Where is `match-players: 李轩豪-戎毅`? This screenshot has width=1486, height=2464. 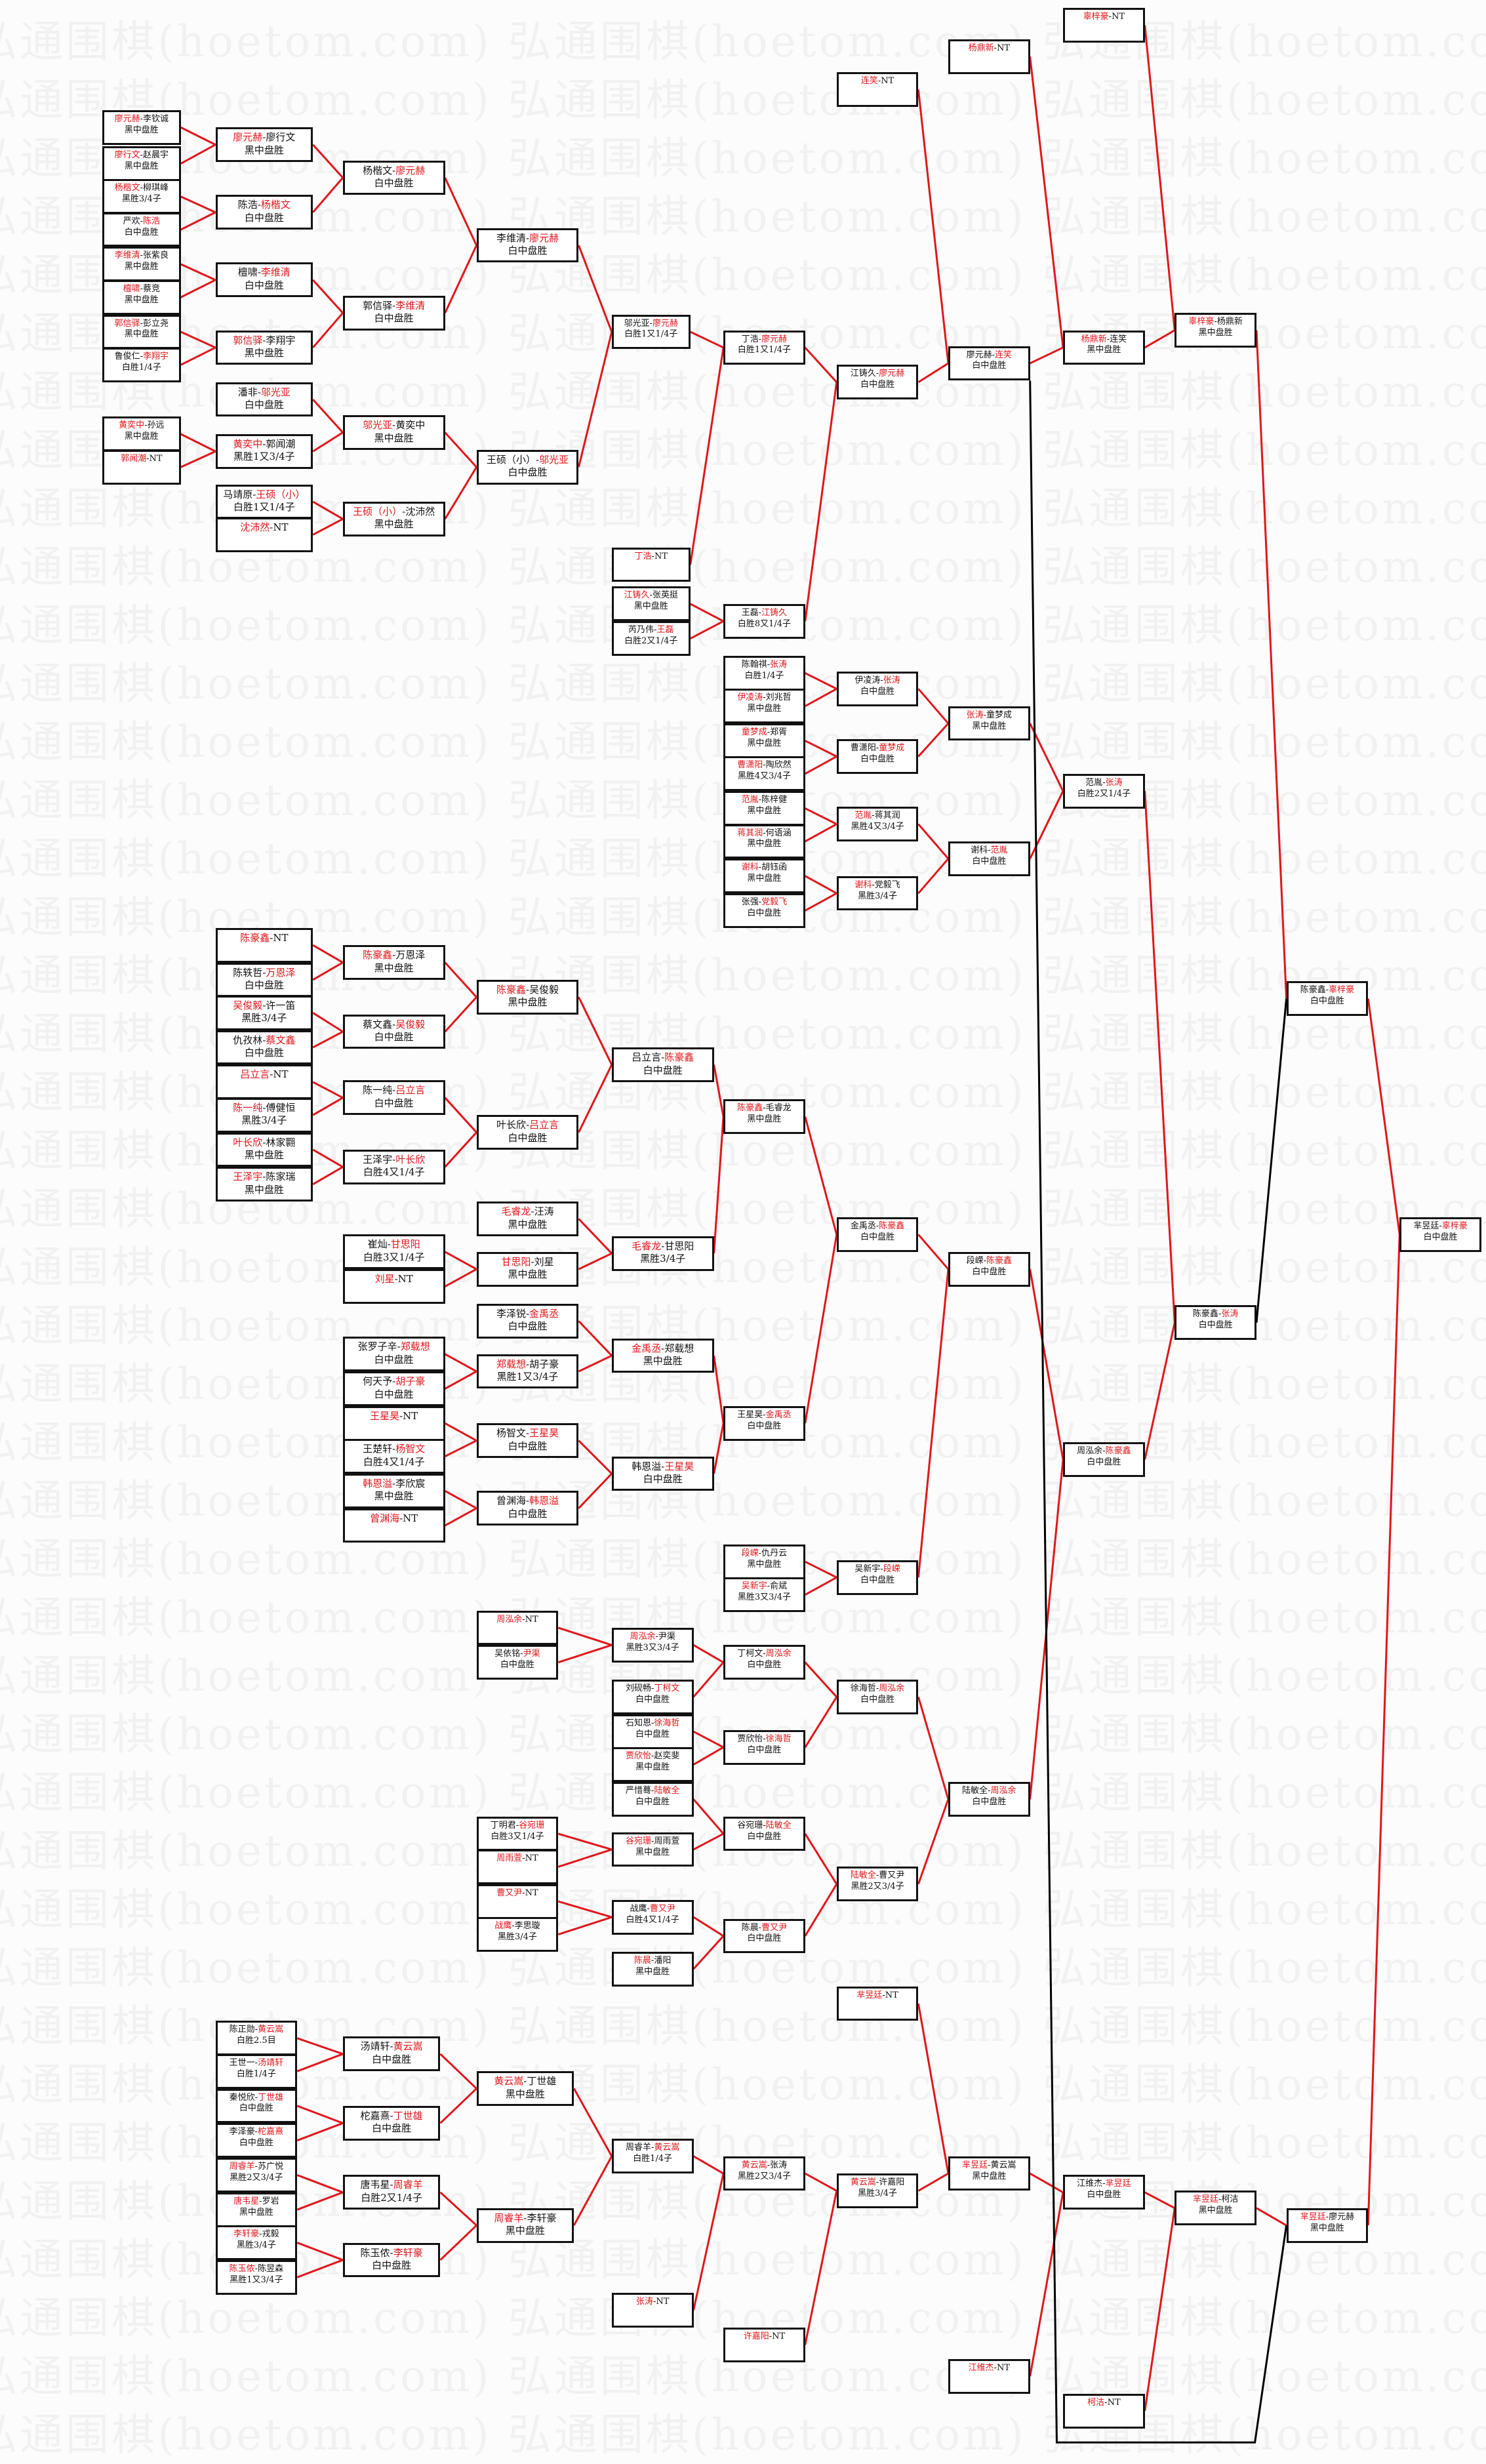 match-players: 李轩豪-戎毅 is located at coordinates (257, 2234).